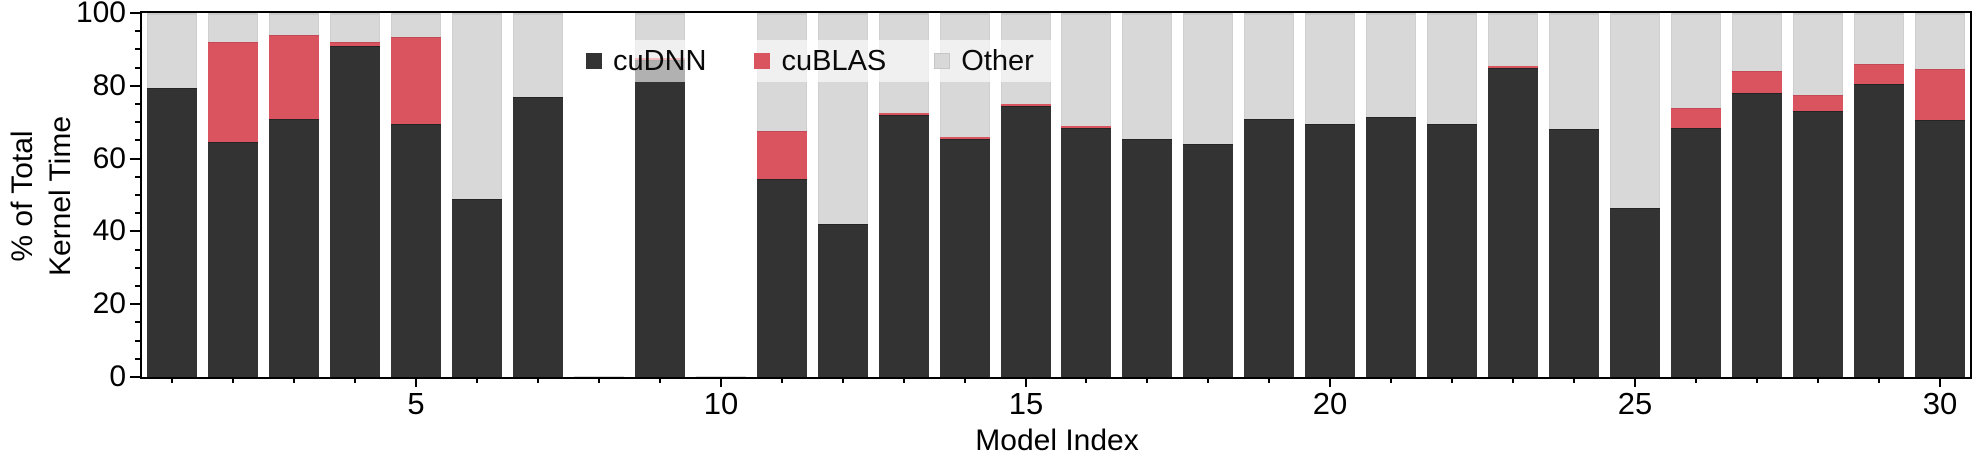 This screenshot has width=1974, height=459. I want to click on bar-8-segment-other, so click(599, 376).